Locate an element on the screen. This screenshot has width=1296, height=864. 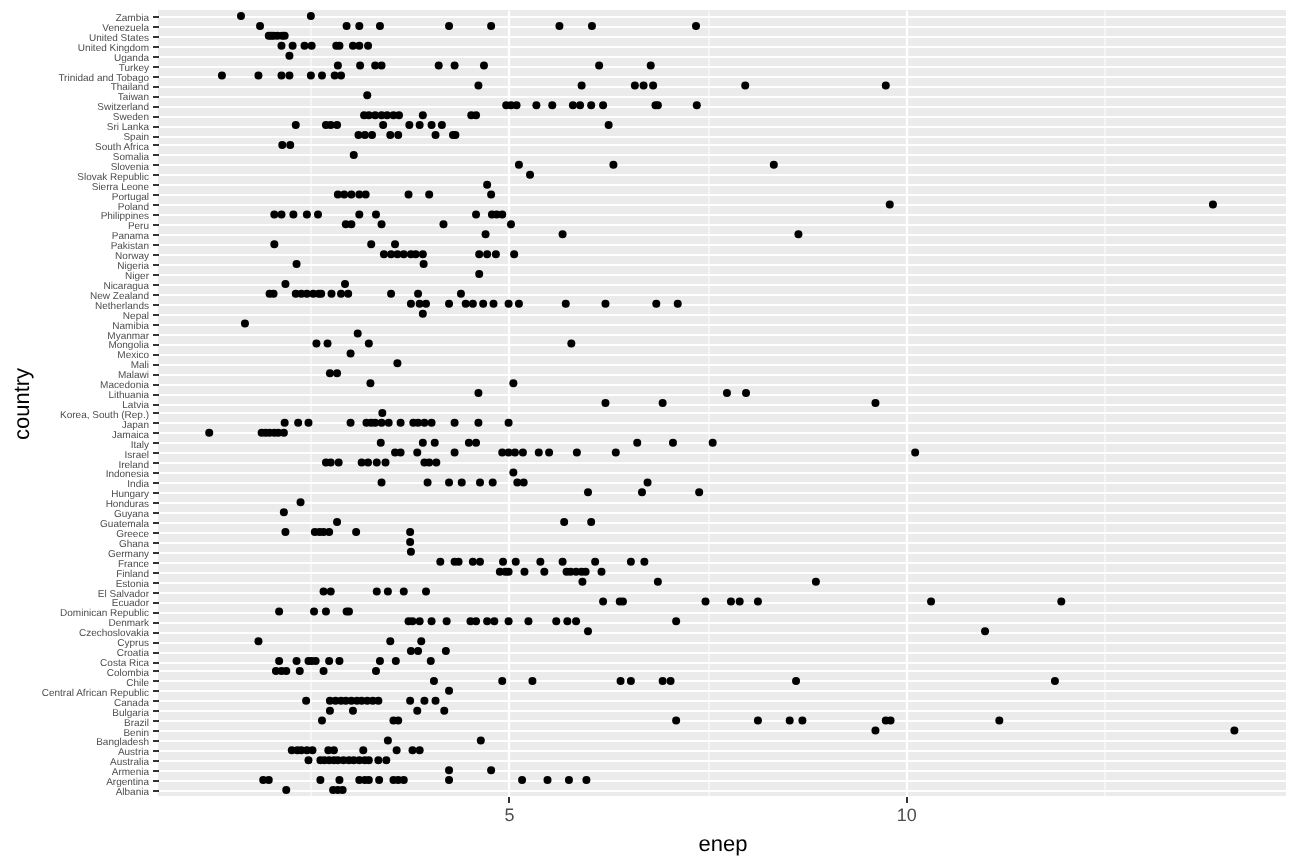
x-tick-label: 5 is located at coordinates (509, 815).